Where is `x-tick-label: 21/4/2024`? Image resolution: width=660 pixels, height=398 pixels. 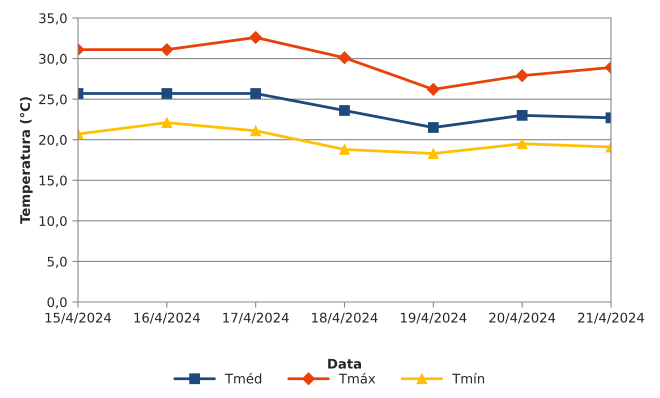 x-tick-label: 21/4/2024 is located at coordinates (611, 318).